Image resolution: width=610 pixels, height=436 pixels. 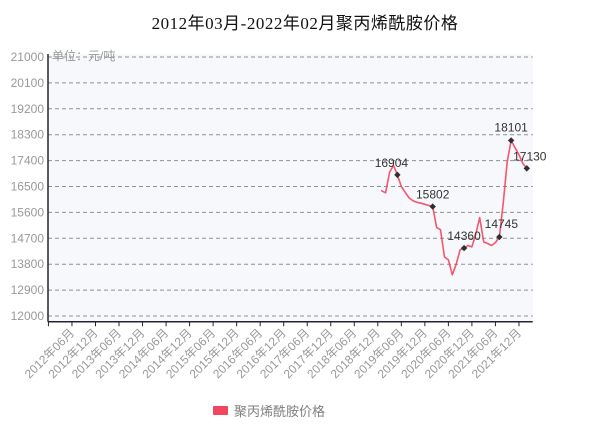 I want to click on y-axis-label: 16500, so click(x=28, y=187).